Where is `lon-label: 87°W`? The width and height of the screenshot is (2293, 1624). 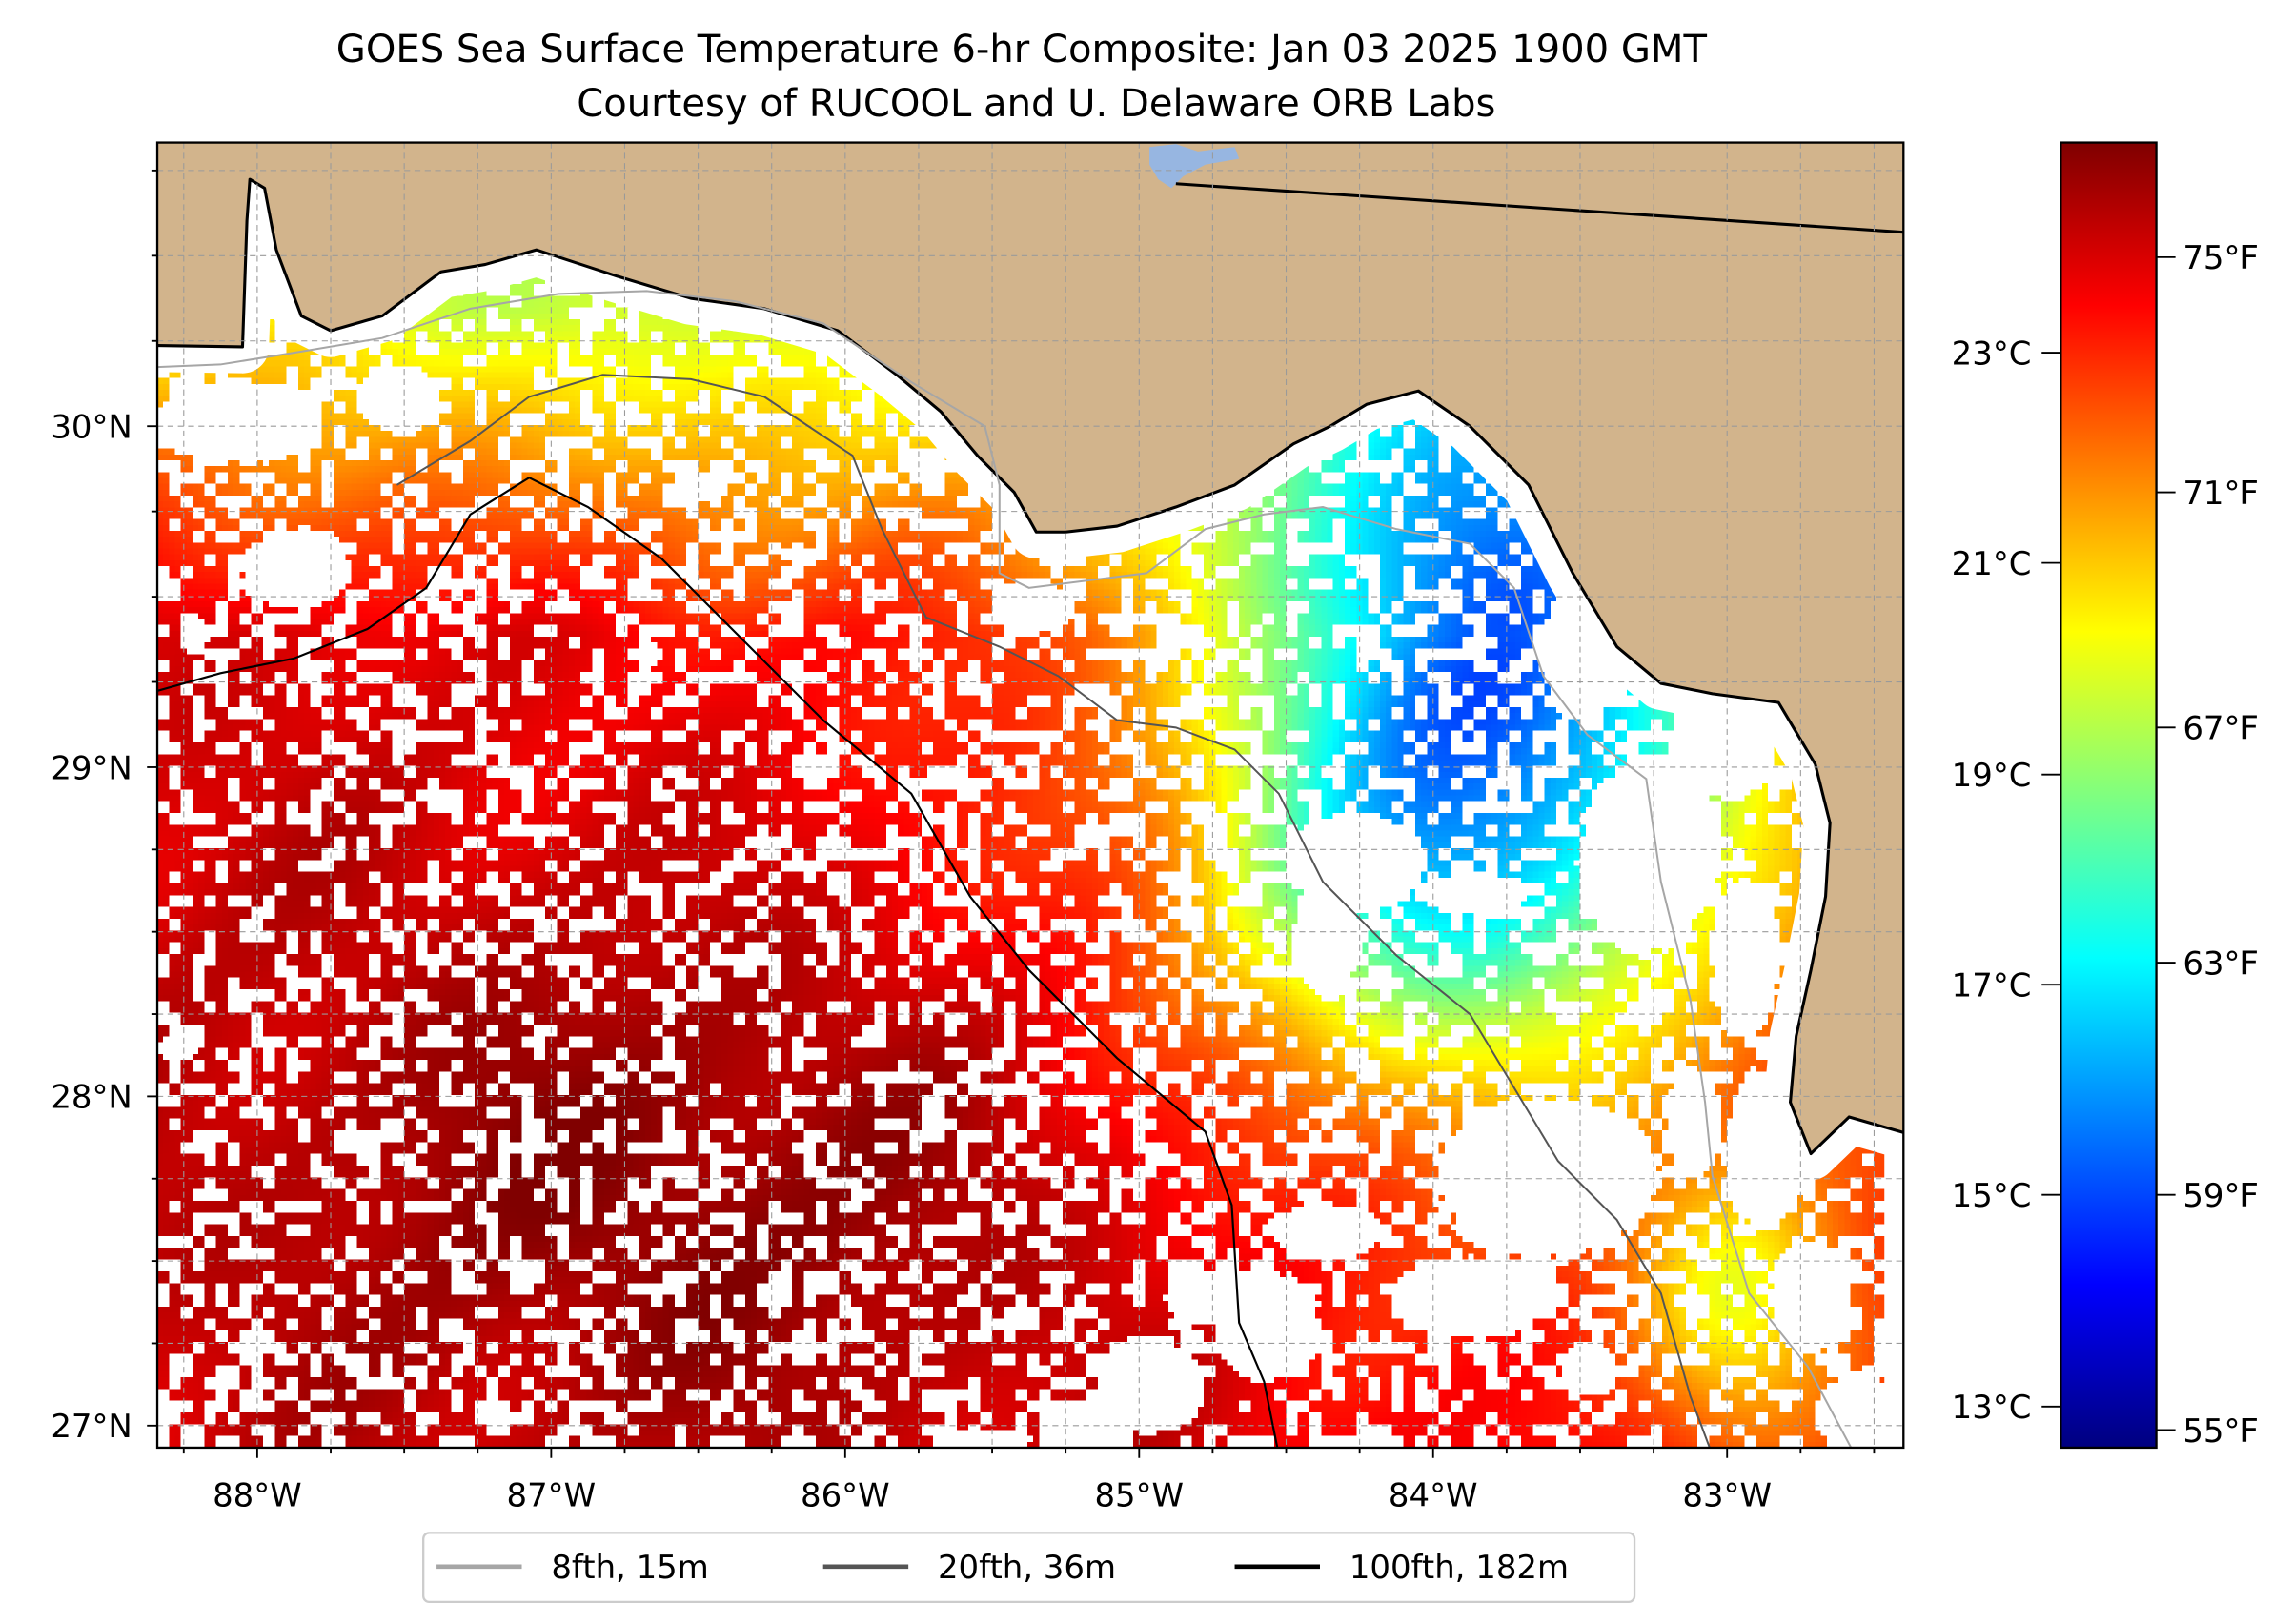 lon-label: 87°W is located at coordinates (552, 1495).